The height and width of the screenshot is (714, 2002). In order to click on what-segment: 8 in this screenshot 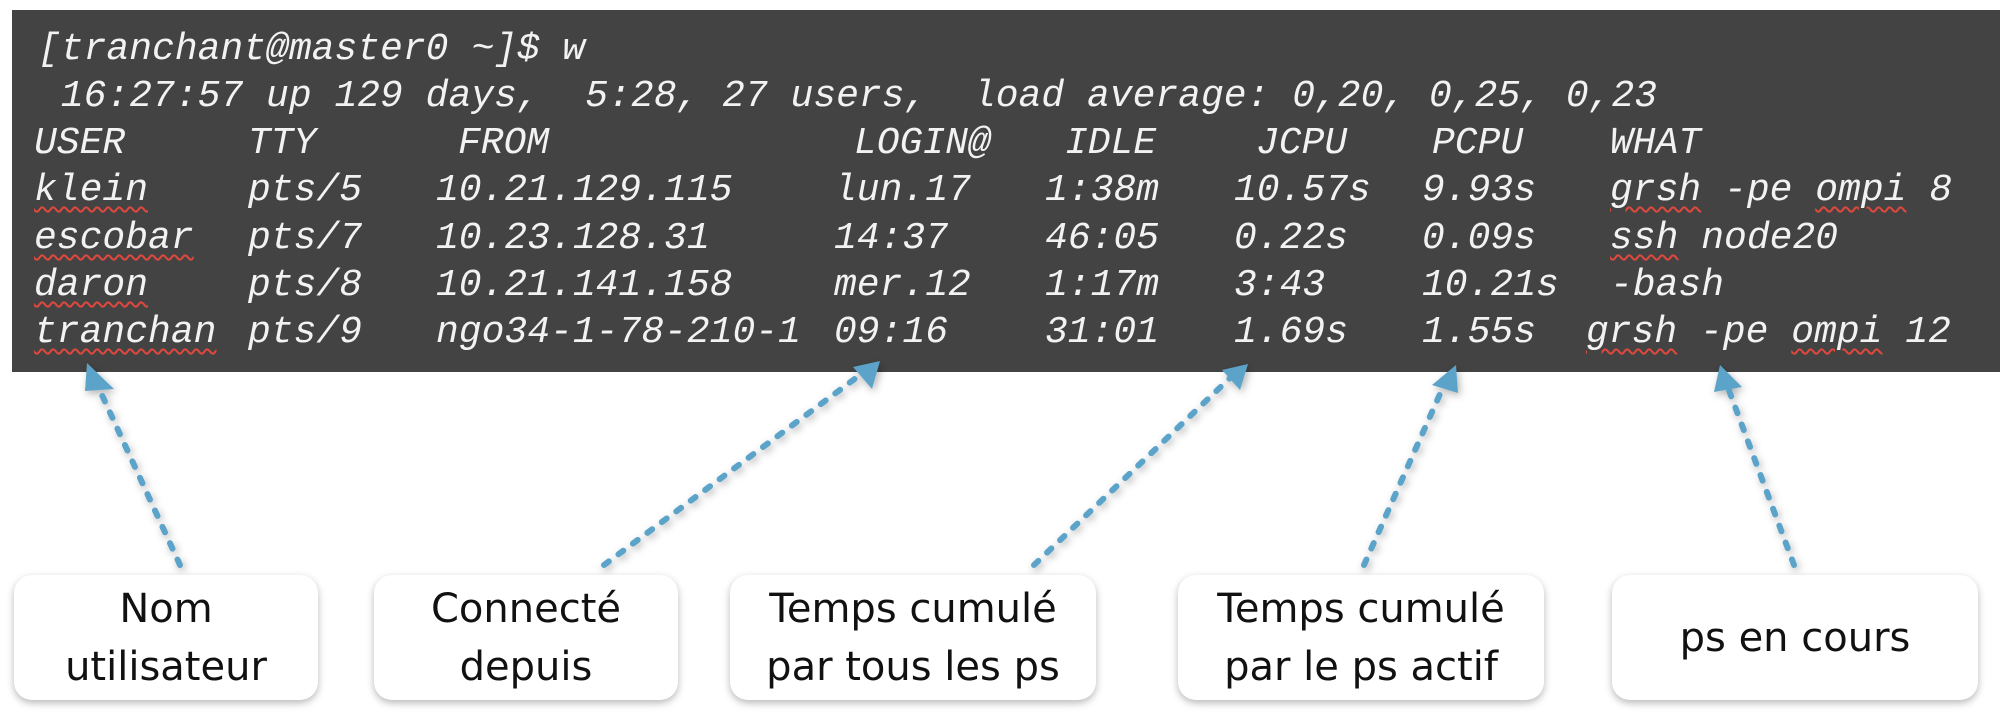, I will do `click(1929, 190)`.